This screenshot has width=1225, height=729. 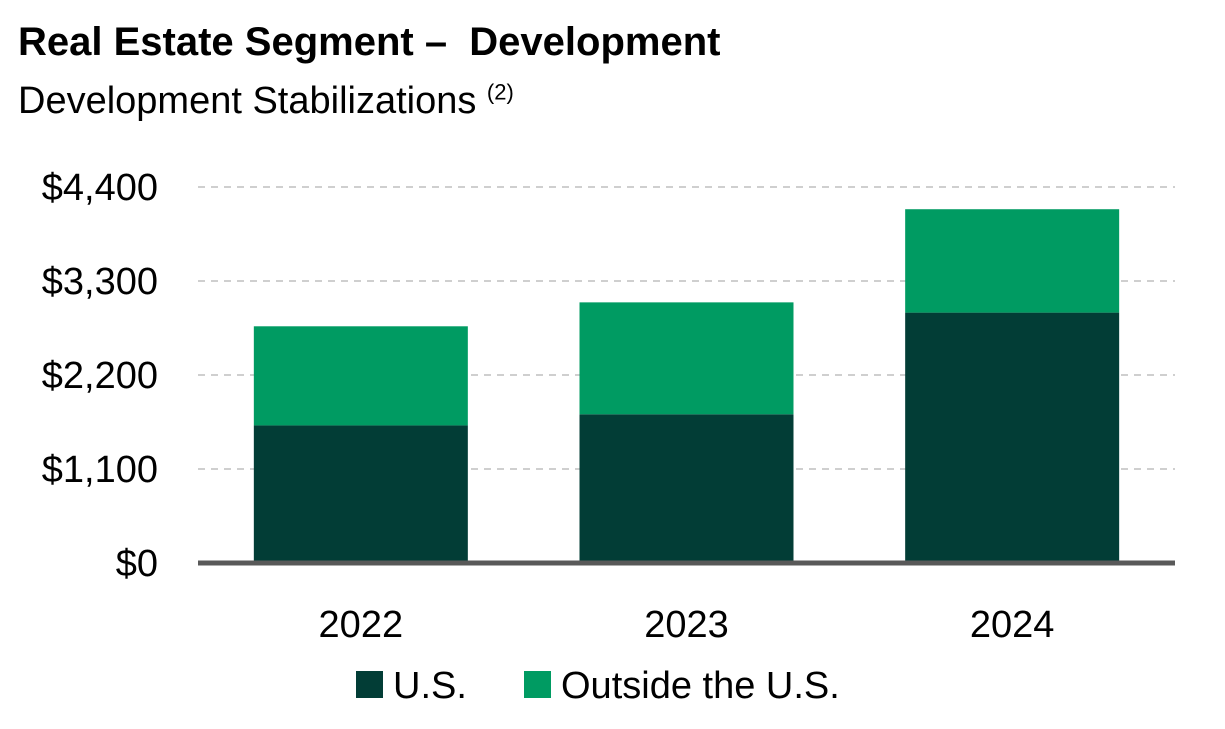 I want to click on y-tick-label: $2,200, so click(x=100, y=376).